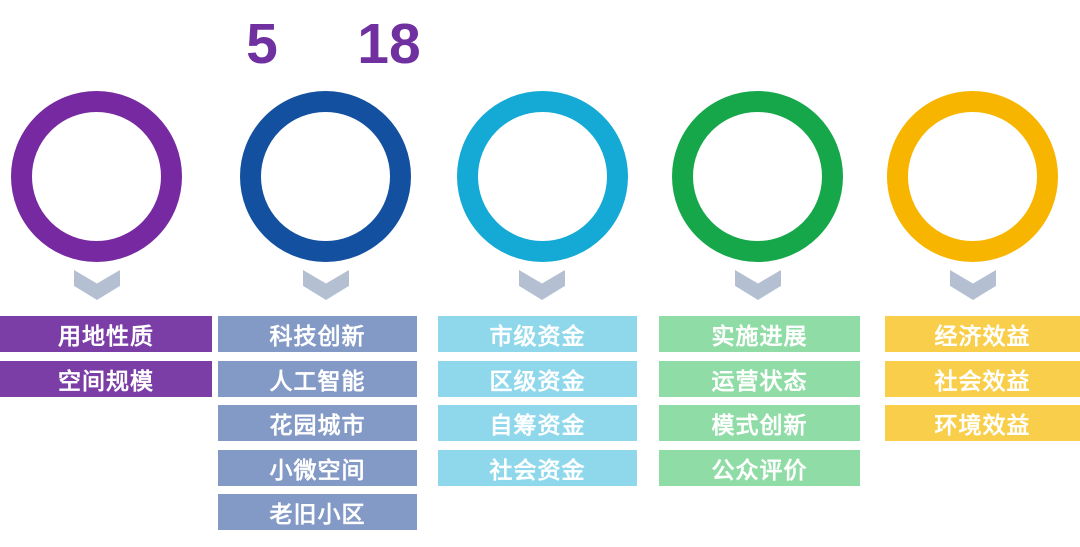 This screenshot has width=1080, height=547. What do you see at coordinates (759, 468) in the screenshot?
I see `category-item: 公众评价` at bounding box center [759, 468].